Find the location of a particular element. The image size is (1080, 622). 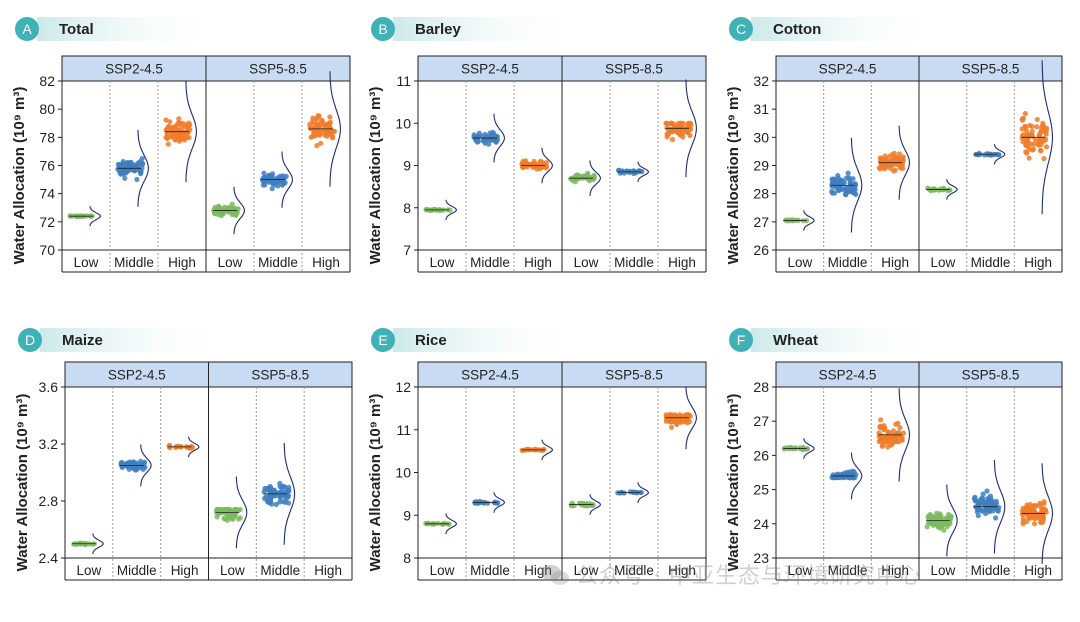

y-tick-label: 11 is located at coordinates (403, 430).